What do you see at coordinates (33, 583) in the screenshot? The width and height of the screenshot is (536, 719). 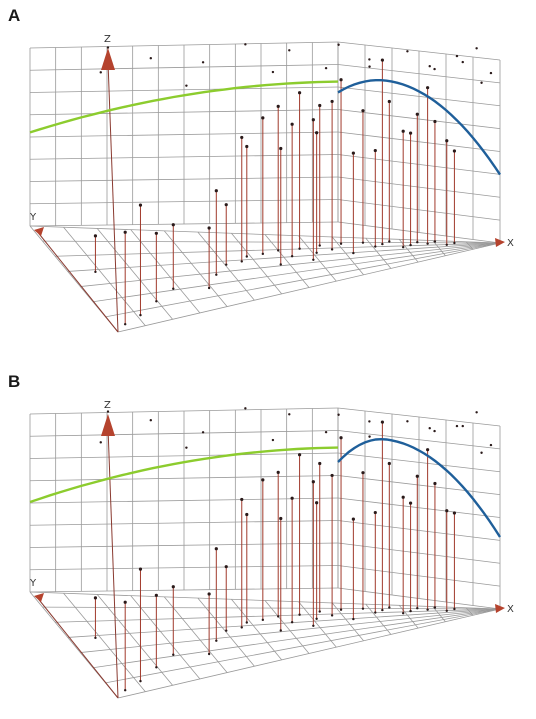 I see `y-axis-label: Y` at bounding box center [33, 583].